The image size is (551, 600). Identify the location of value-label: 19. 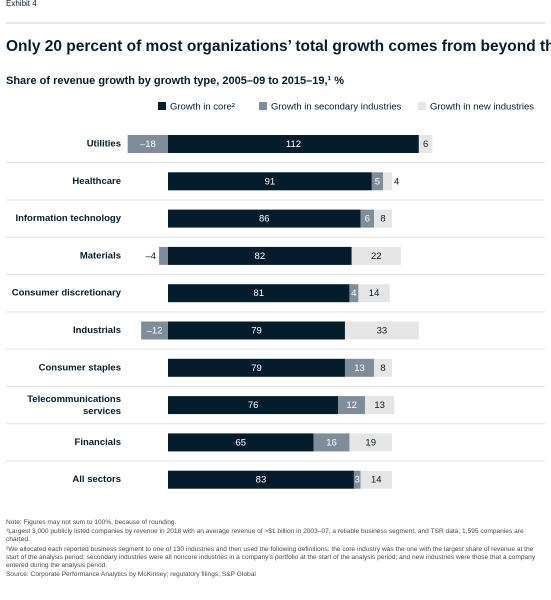
(370, 442).